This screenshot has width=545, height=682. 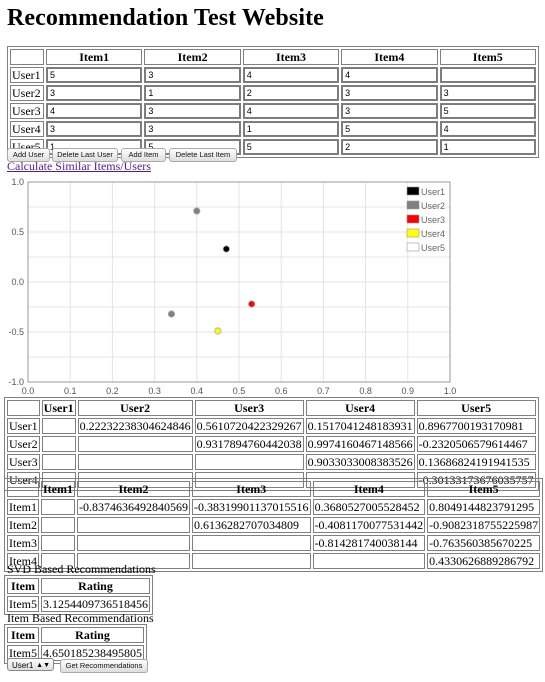 I want to click on row-header: User2, so click(x=27, y=93).